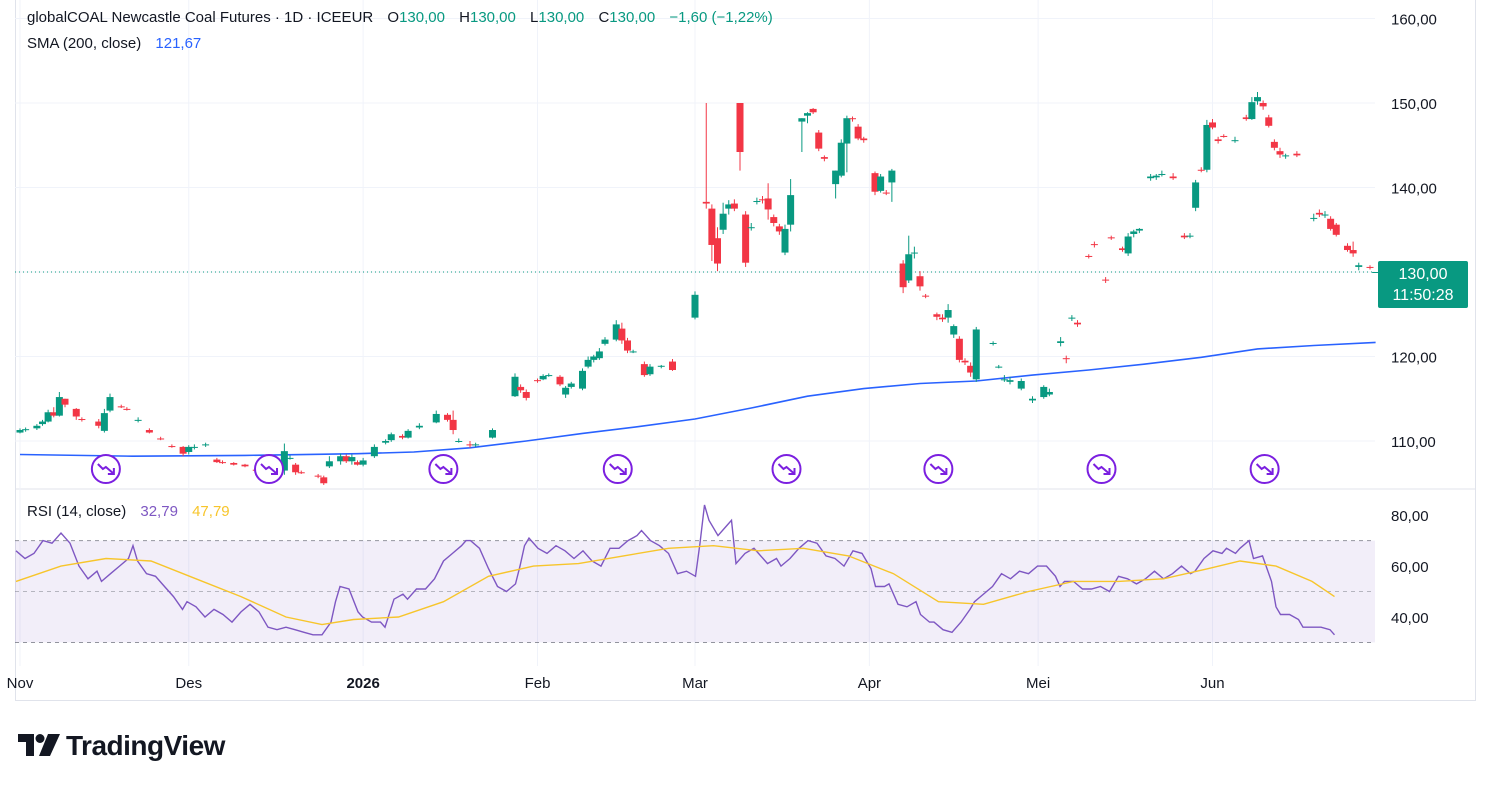  What do you see at coordinates (695, 591) in the screenshot?
I see `rsi-band` at bounding box center [695, 591].